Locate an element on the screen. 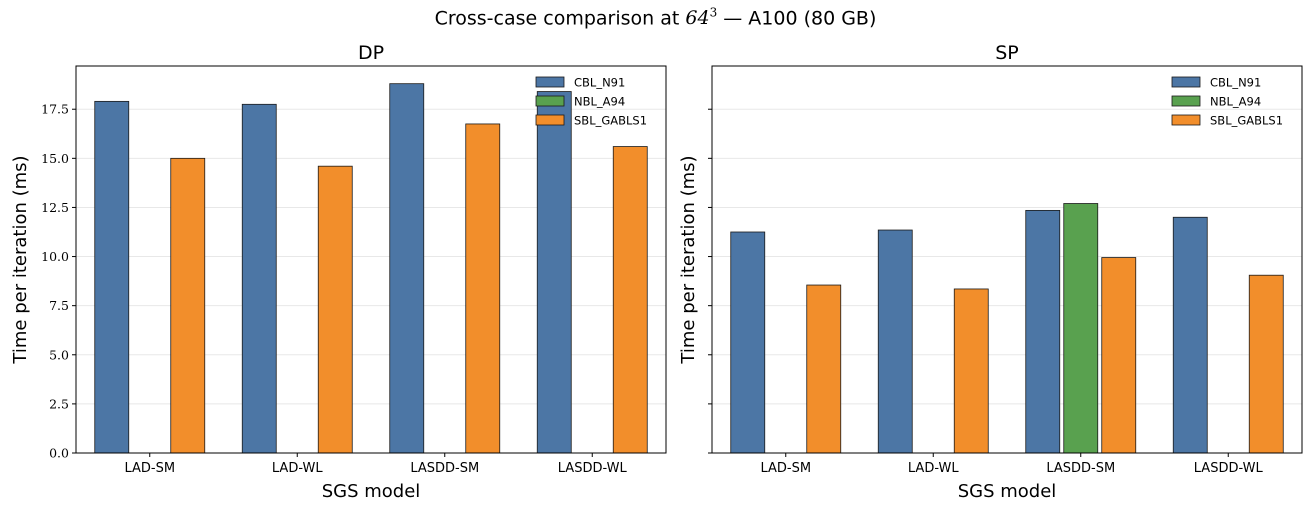 Image resolution: width=1311 pixels, height=511 pixels. y-tick-label: 17.5 is located at coordinates (55, 109).